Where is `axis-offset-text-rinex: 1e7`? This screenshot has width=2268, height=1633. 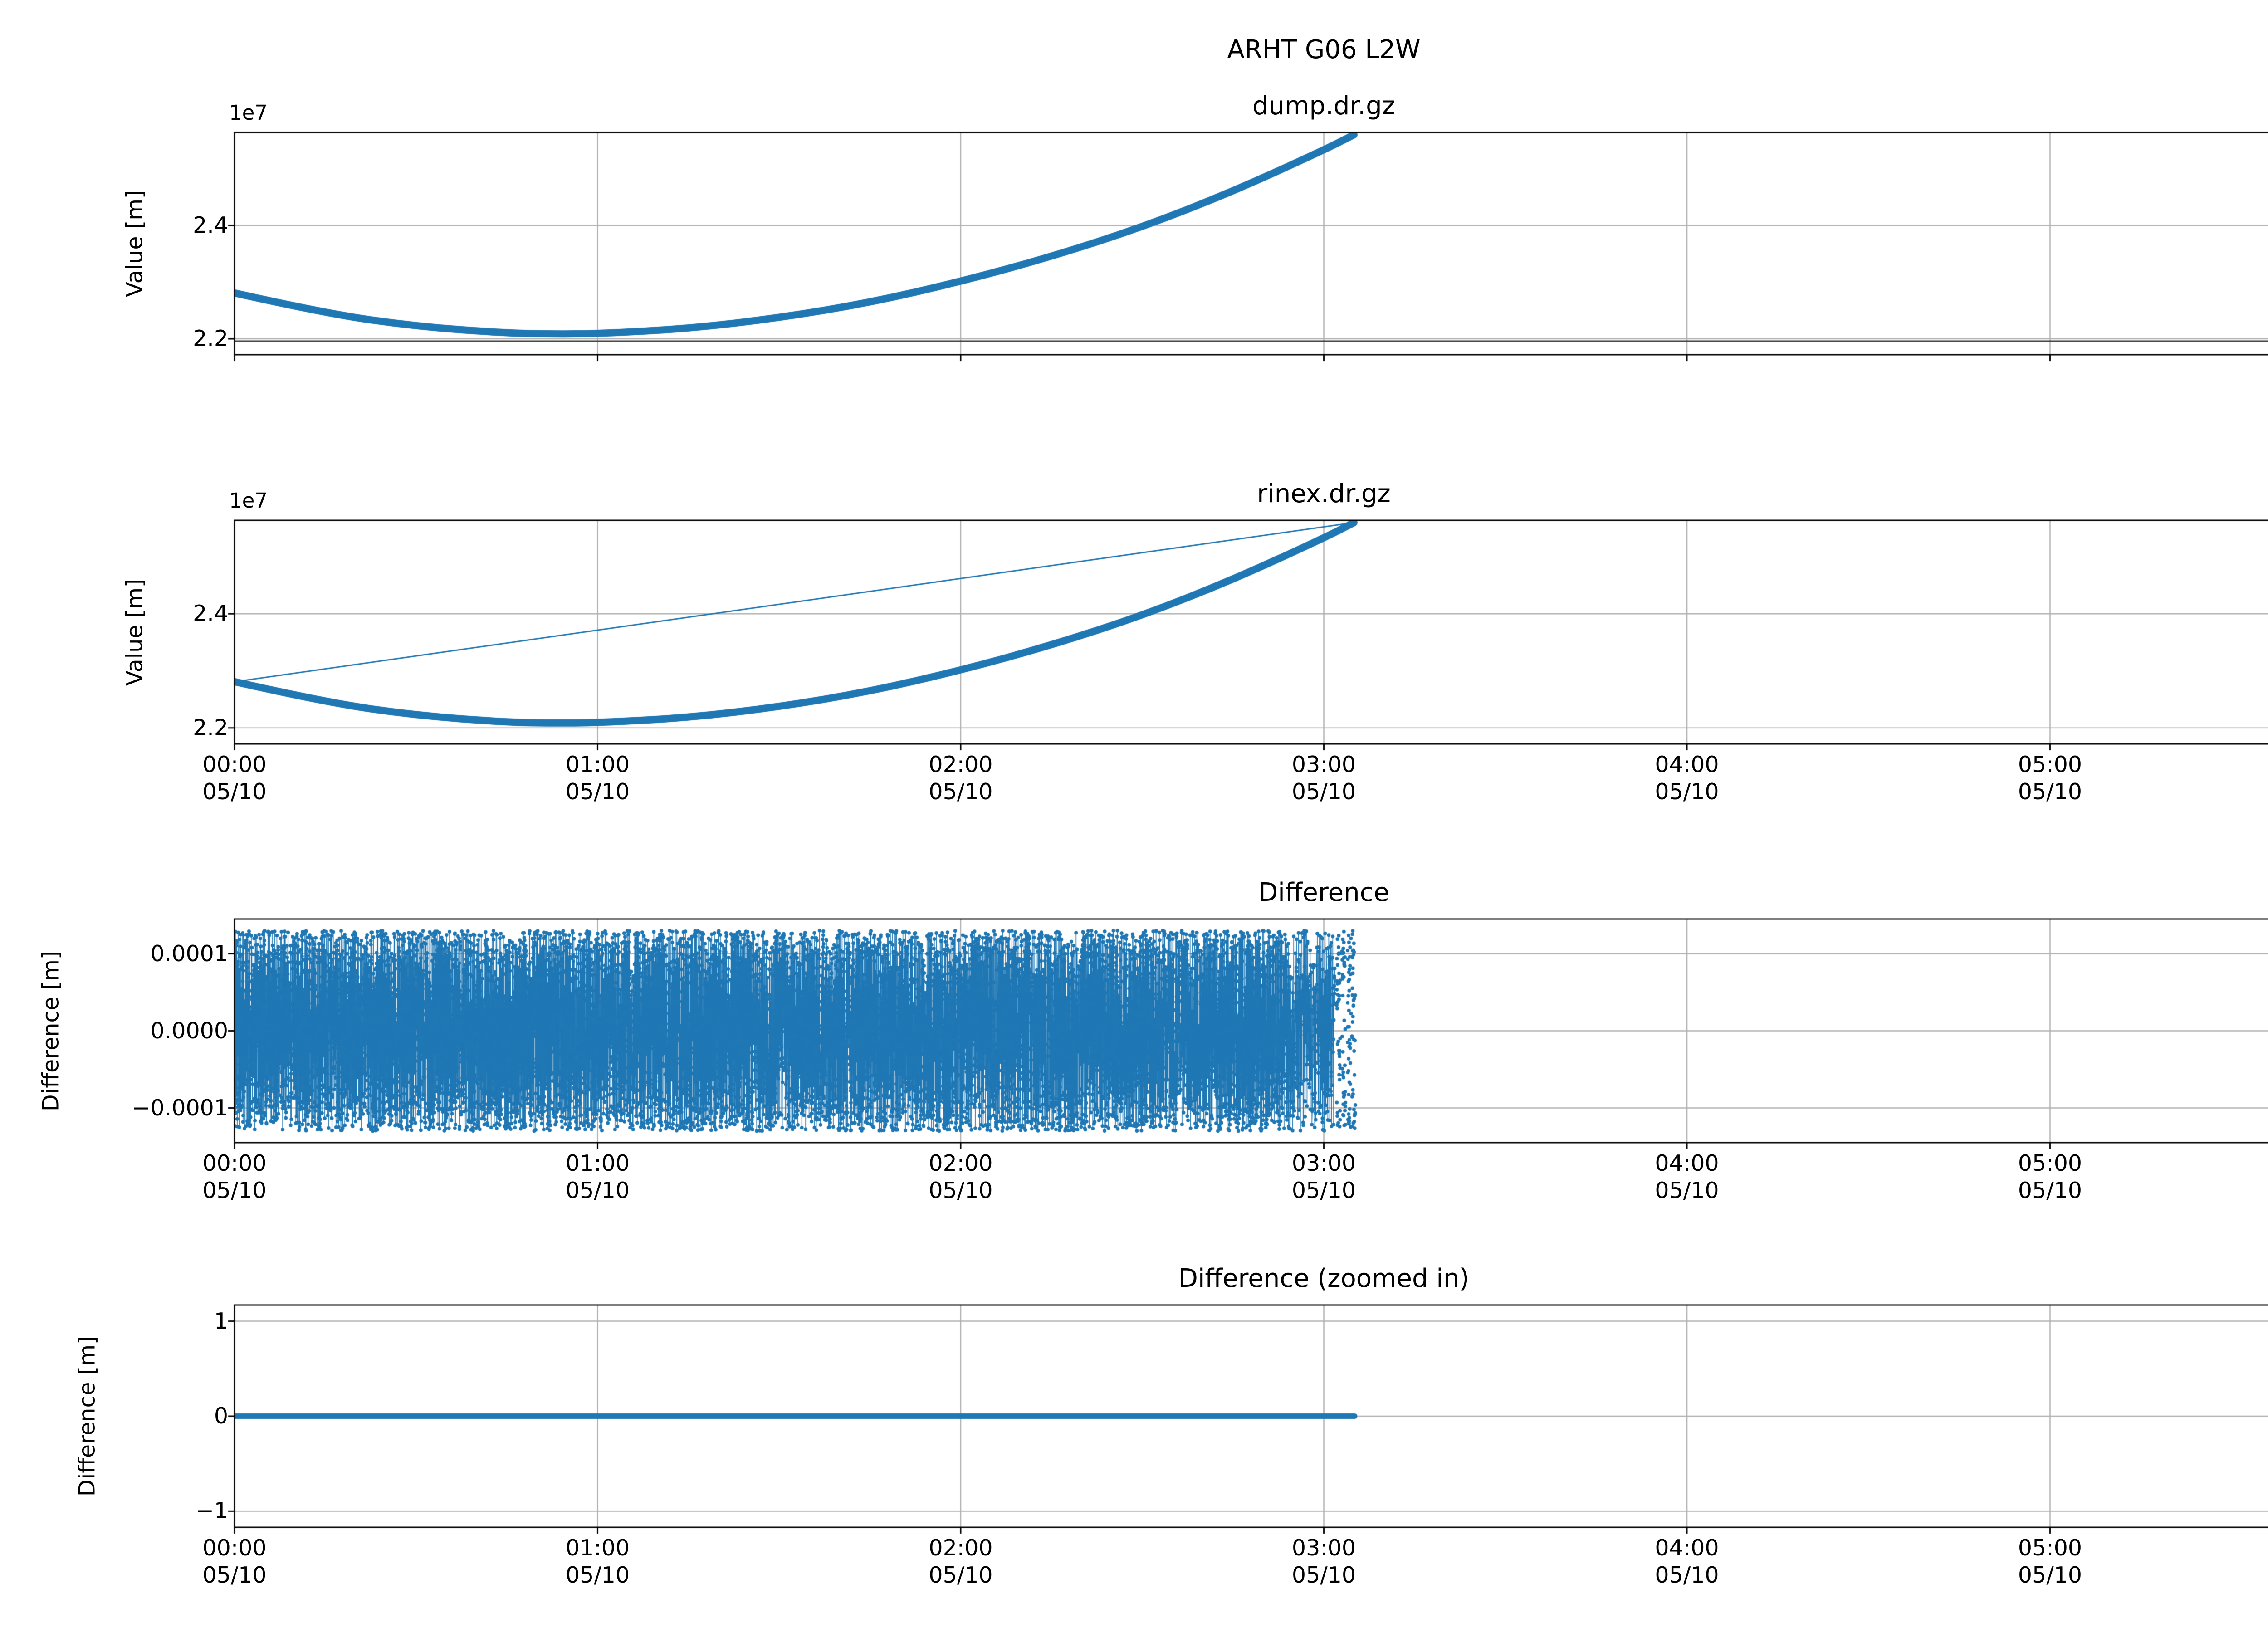
axis-offset-text-rinex: 1e7 is located at coordinates (249, 501).